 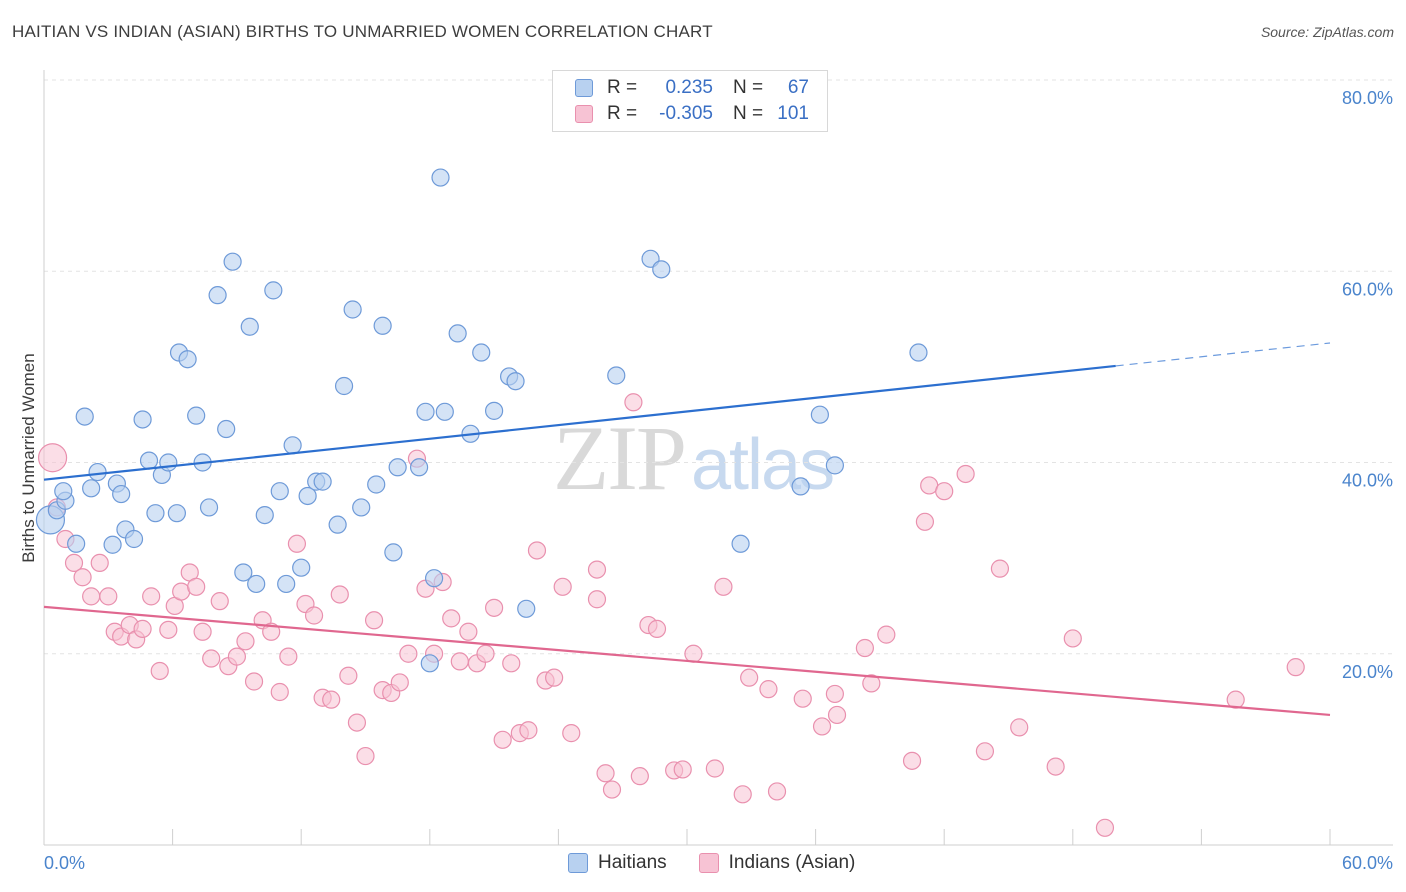 I want to click on indian-trend-line, so click(x=687, y=661).